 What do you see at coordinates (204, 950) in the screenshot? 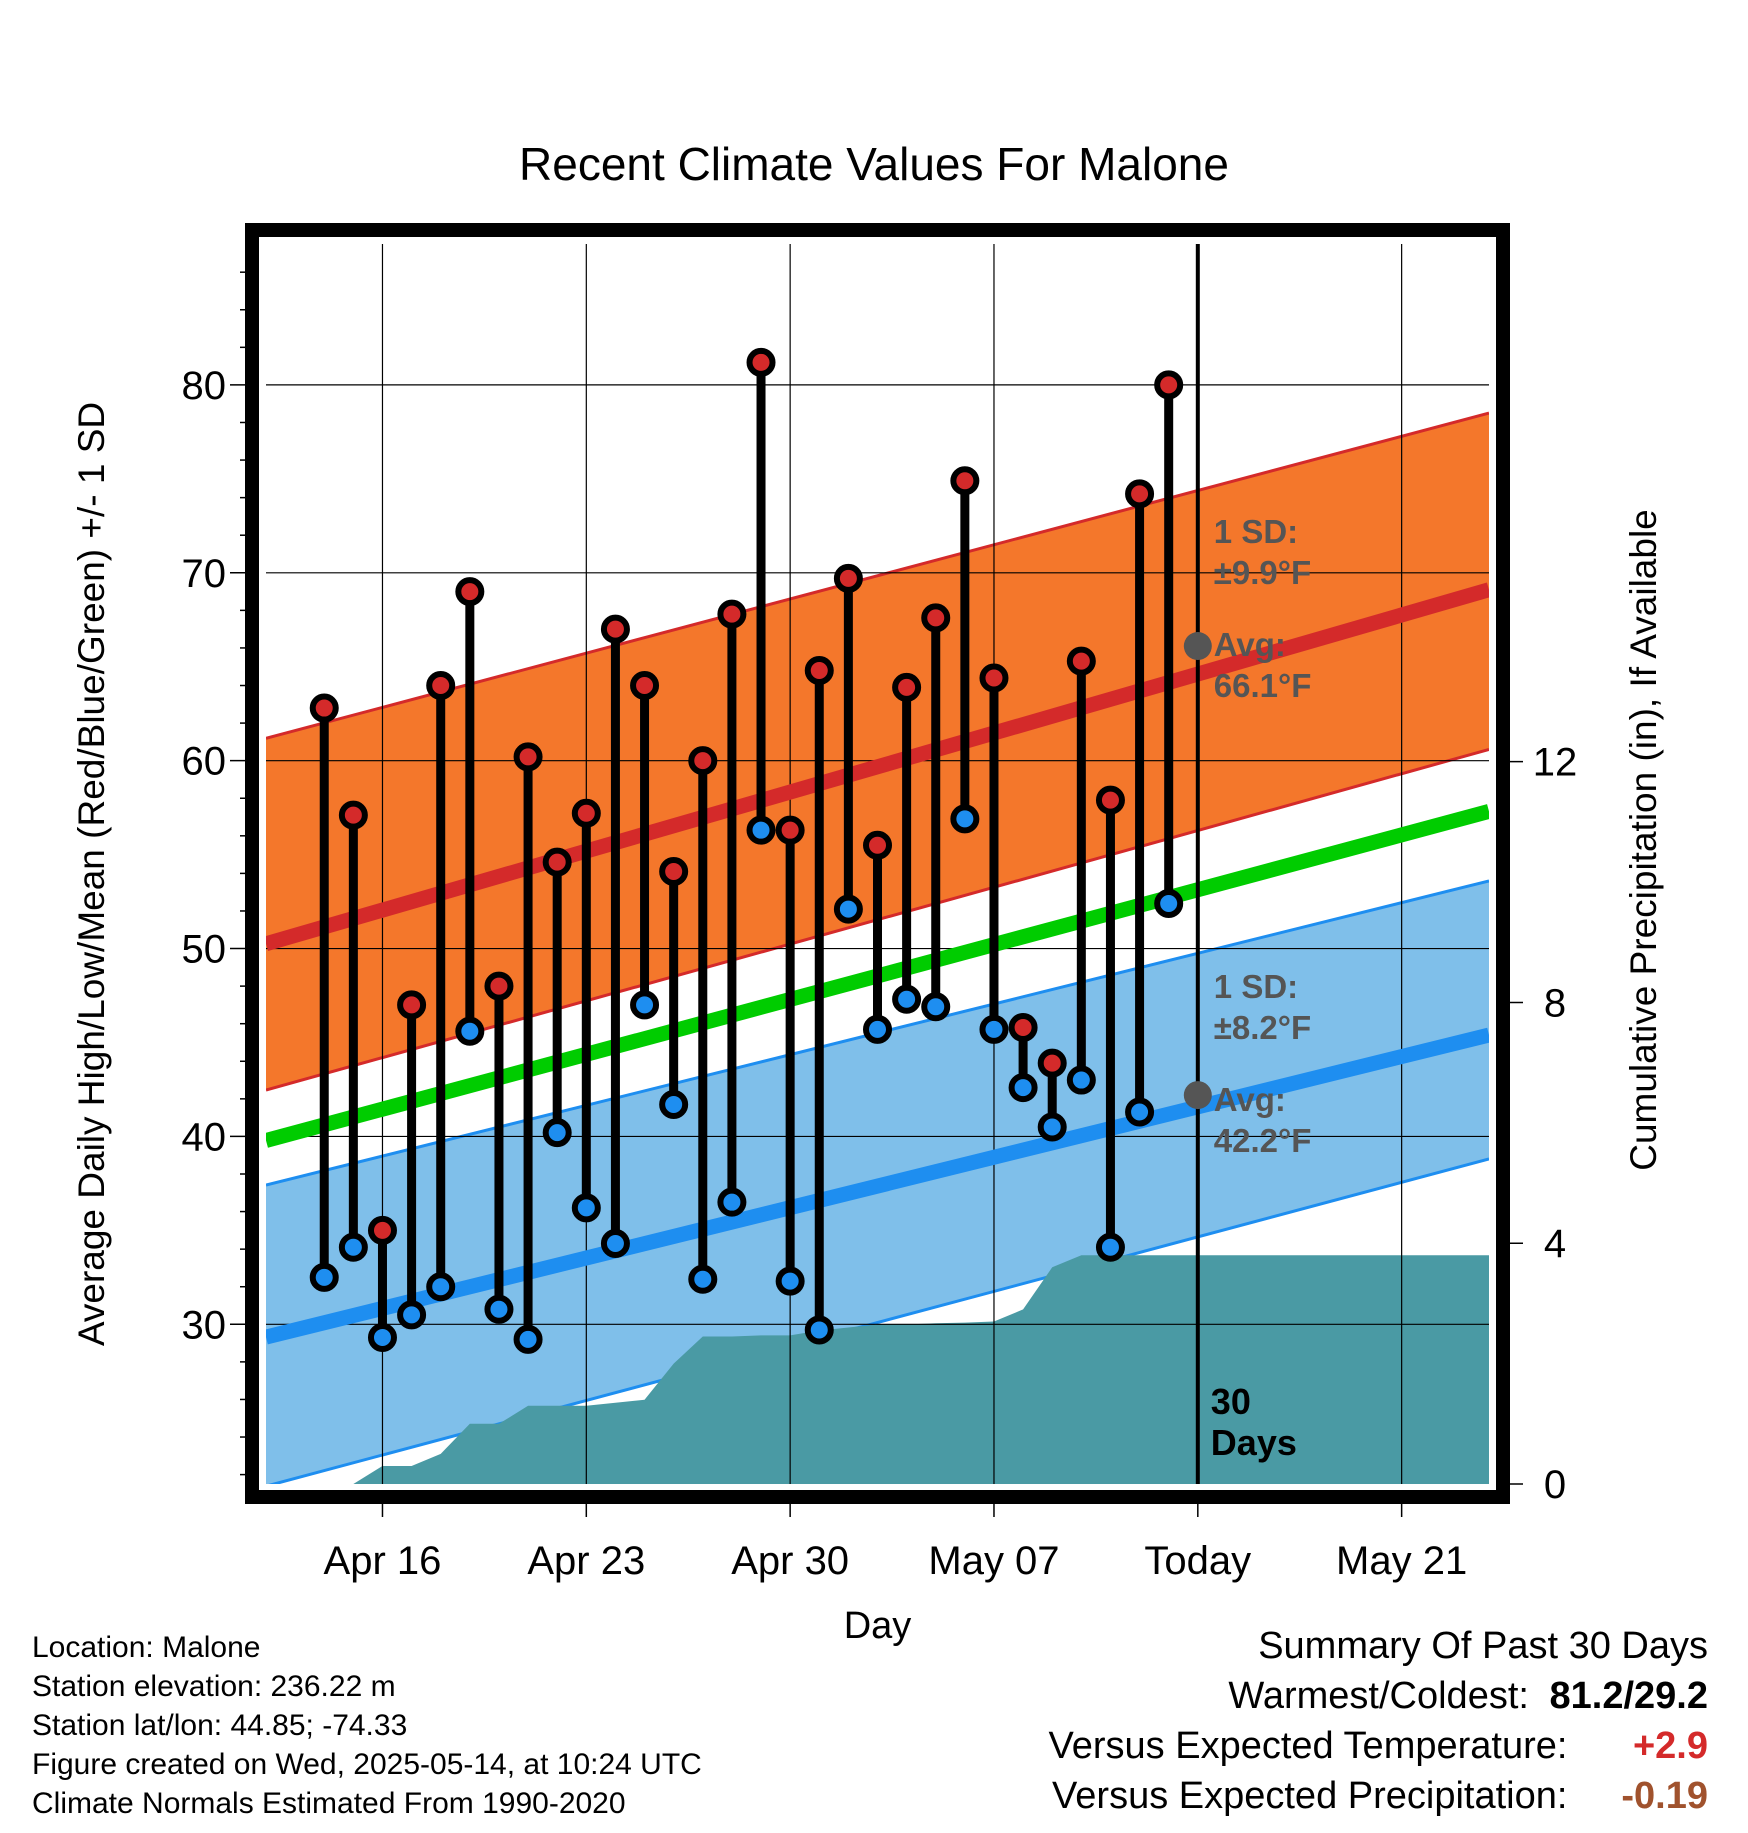
I see `y-tick-label: 50` at bounding box center [204, 950].